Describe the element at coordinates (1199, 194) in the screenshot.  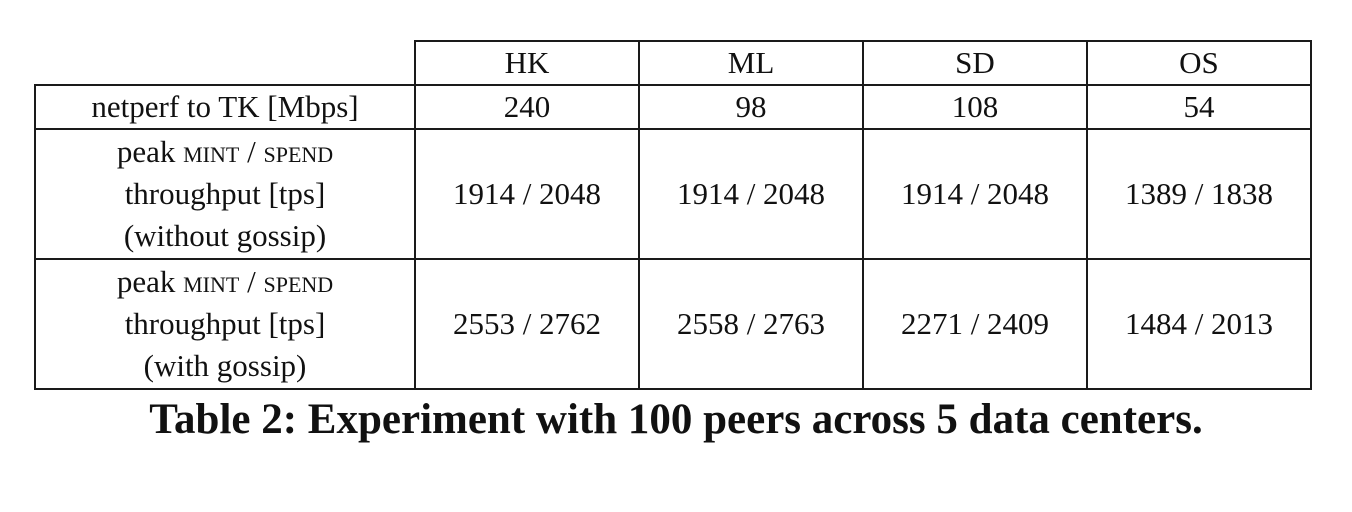
I see `cell-without-gossip-os: 1389 / 1838` at that location.